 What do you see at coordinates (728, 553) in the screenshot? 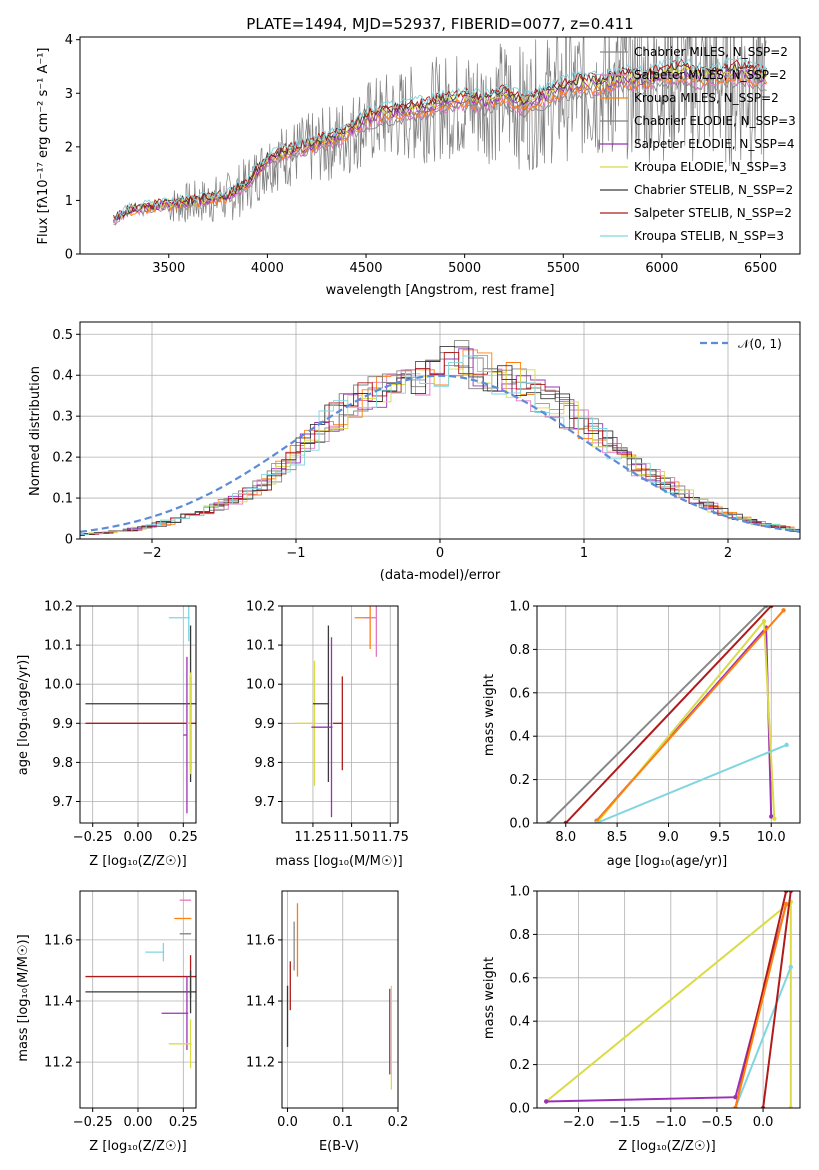
I see `x-tick-label: 2` at bounding box center [728, 553].